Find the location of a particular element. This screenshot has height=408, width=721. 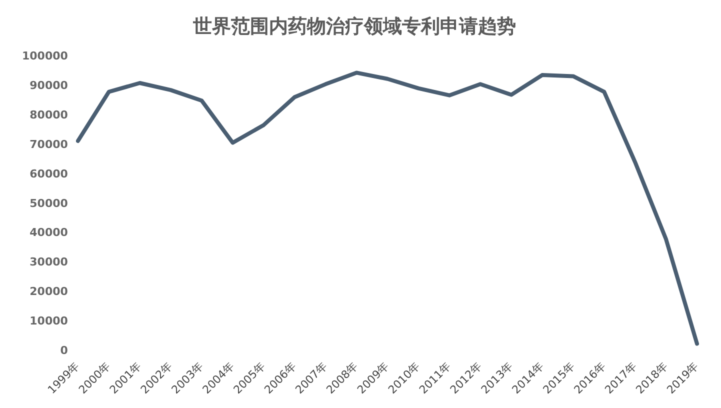

y-tick-label: 10000 is located at coordinates (49, 321).